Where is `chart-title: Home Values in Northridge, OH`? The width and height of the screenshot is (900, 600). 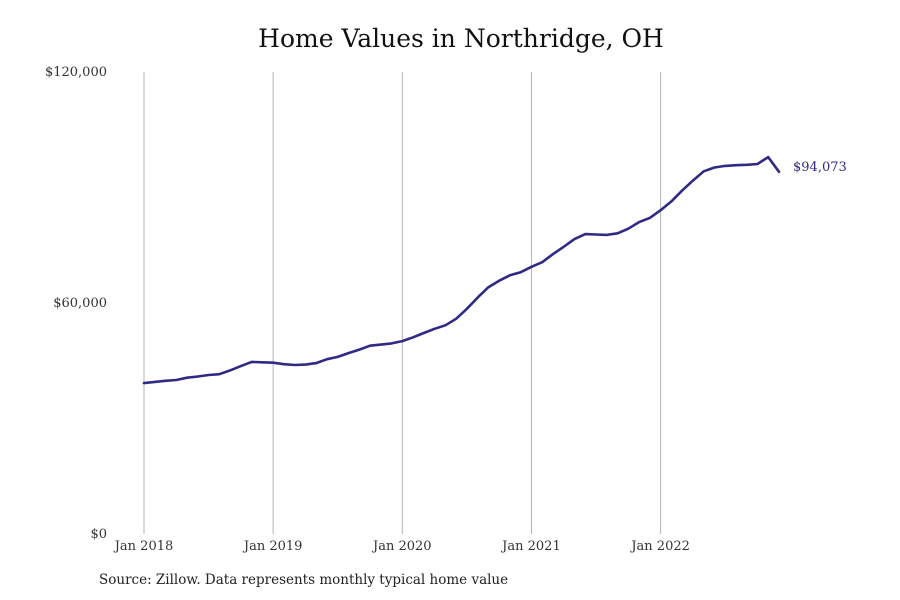
chart-title: Home Values in Northridge, OH is located at coordinates (461, 38).